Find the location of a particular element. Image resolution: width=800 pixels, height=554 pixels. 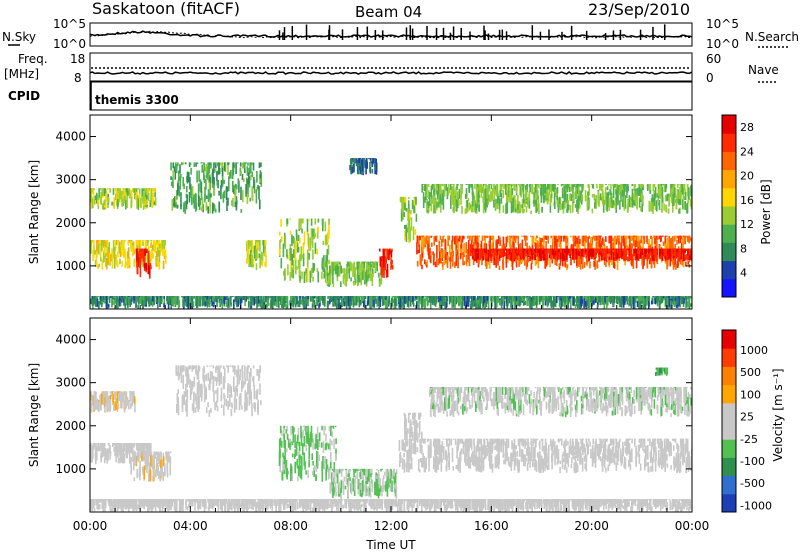

freq-frame is located at coordinates (391, 67).